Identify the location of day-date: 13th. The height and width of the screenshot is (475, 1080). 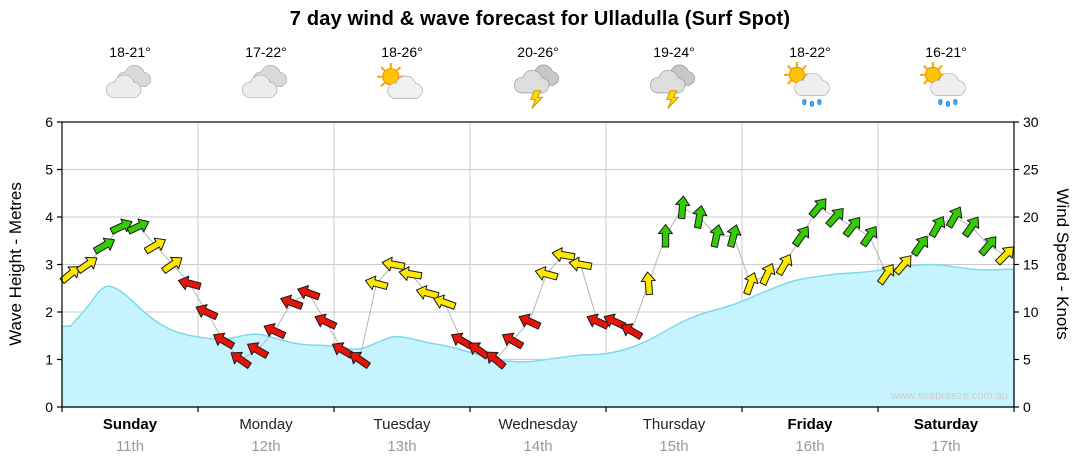
(402, 446).